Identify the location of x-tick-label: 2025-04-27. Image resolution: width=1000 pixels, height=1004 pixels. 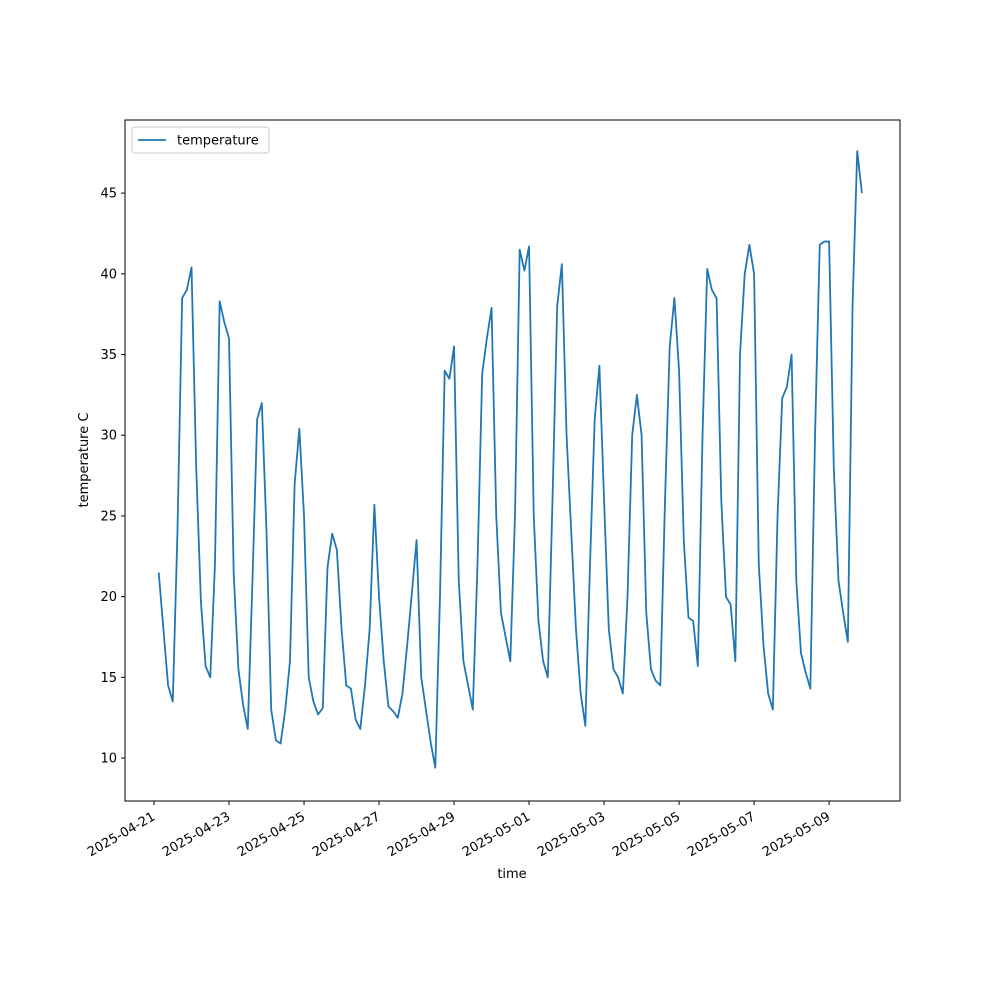
(346, 834).